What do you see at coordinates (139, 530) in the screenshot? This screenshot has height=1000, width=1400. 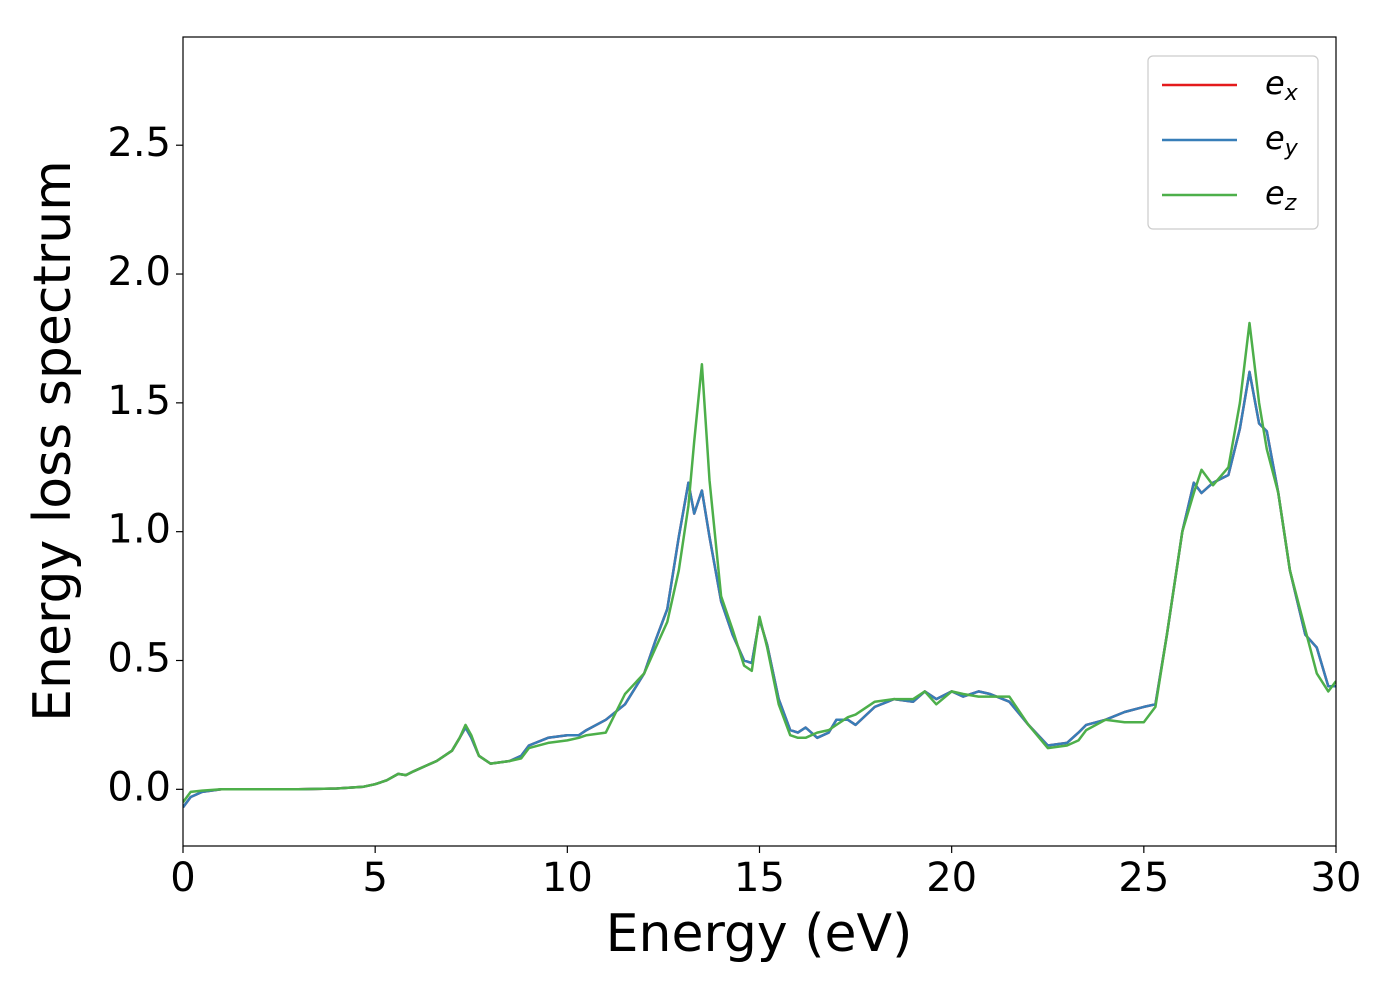 I see `y-tick-label: 1.0` at bounding box center [139, 530].